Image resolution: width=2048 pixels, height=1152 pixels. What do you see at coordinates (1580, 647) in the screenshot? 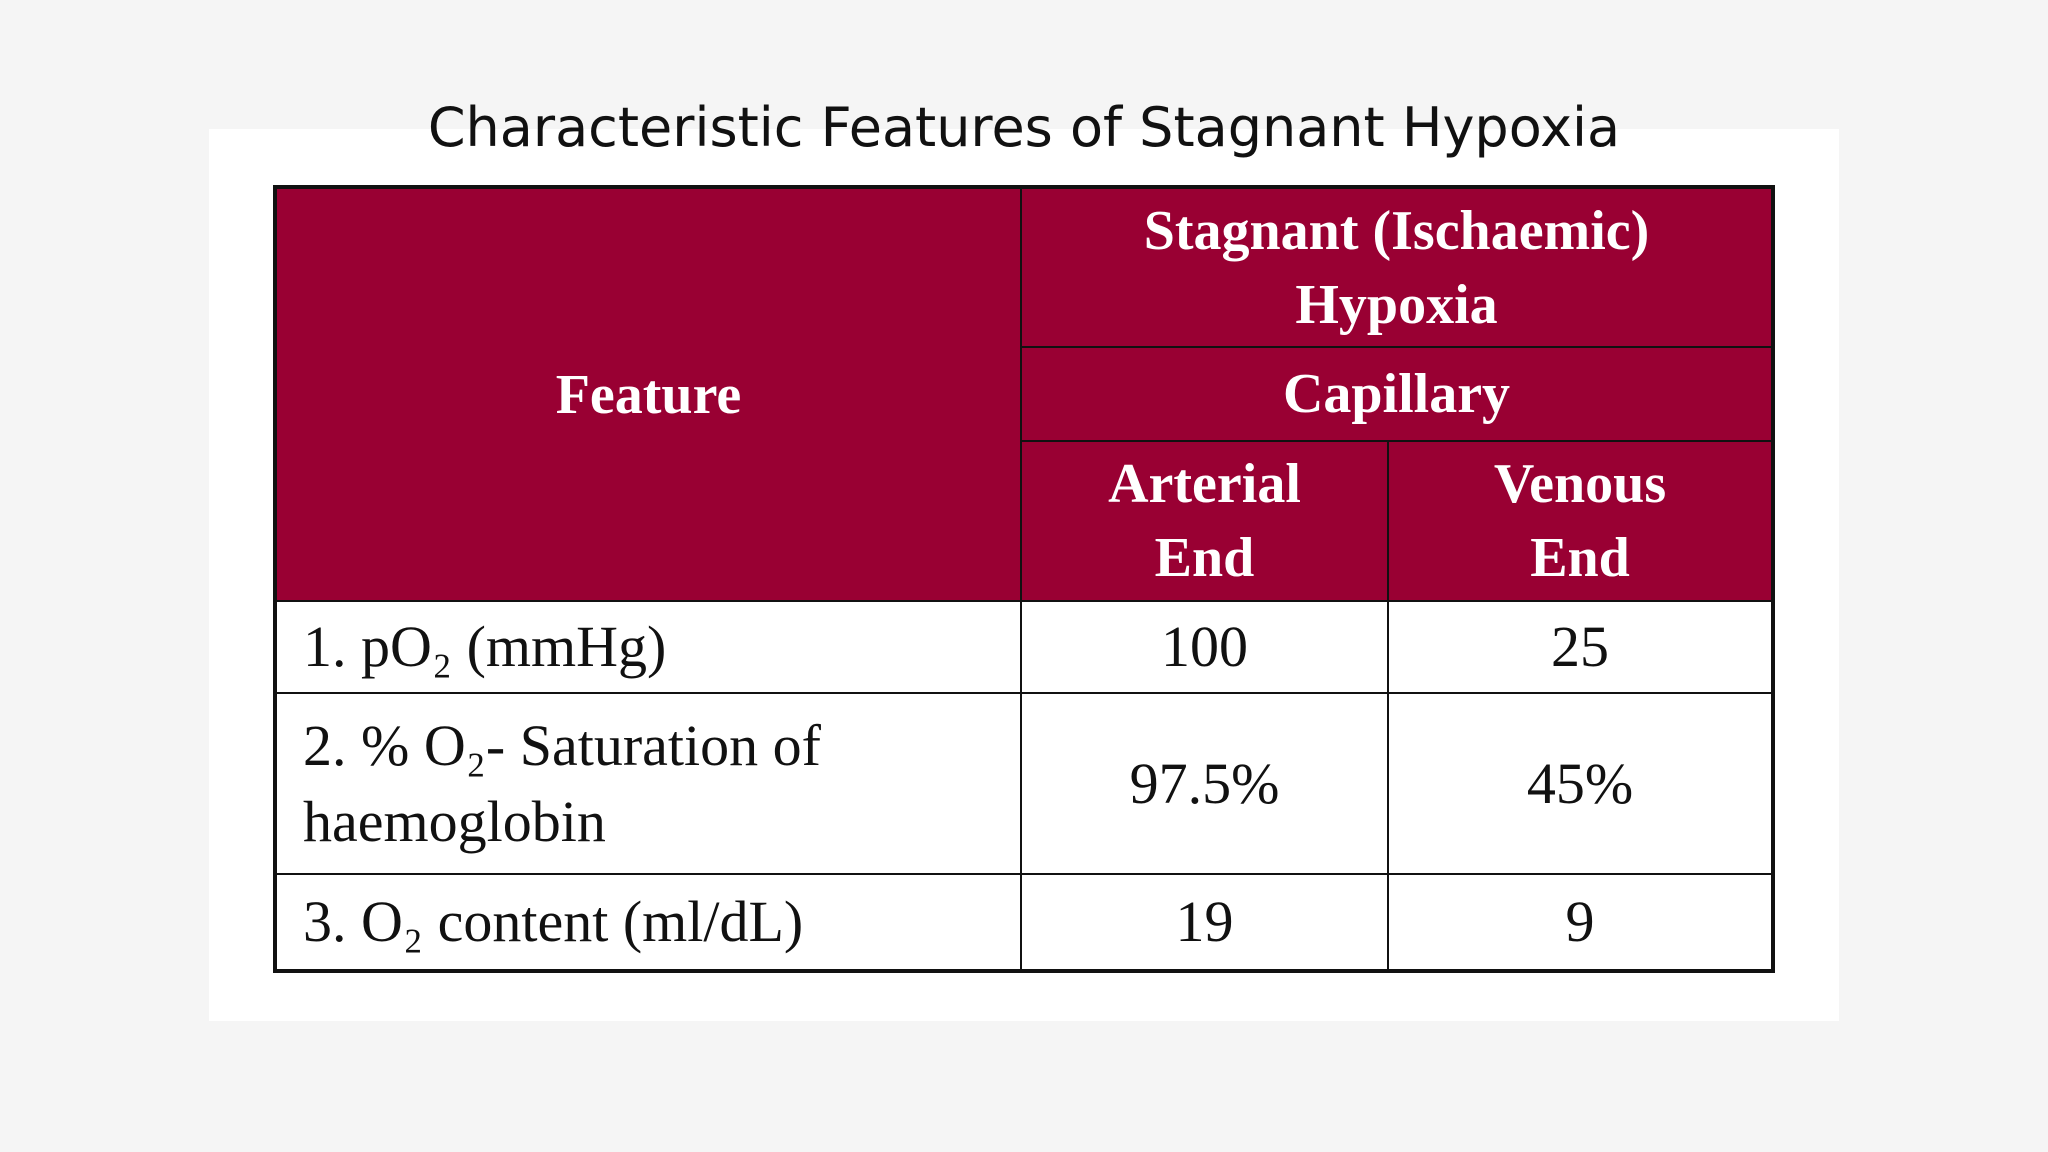
I see `cell: 25` at bounding box center [1580, 647].